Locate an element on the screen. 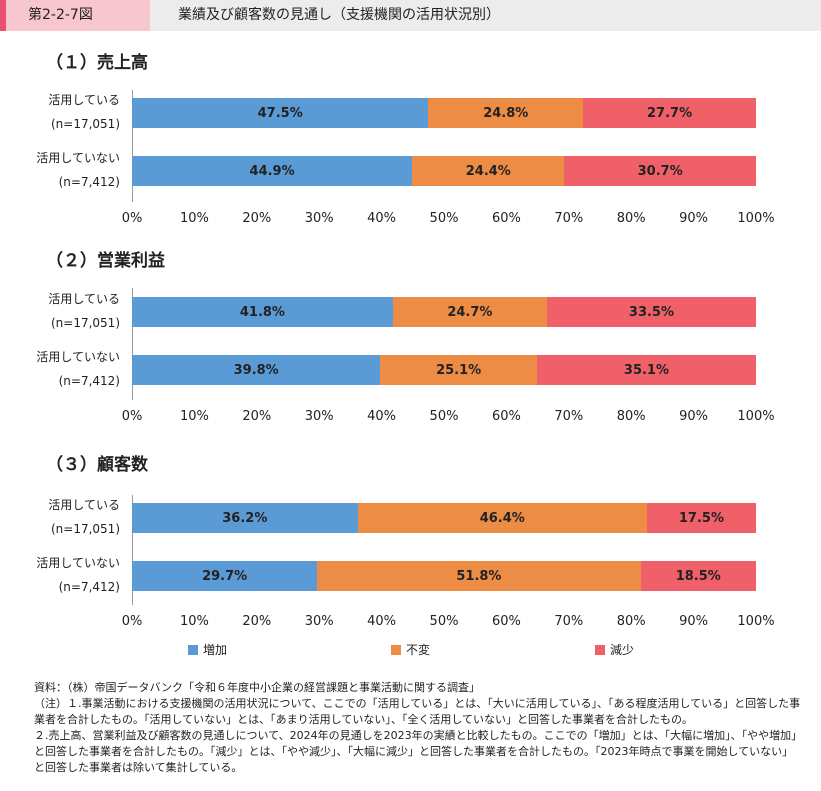  bar-segment-decrease: 17.5% is located at coordinates (701, 518).